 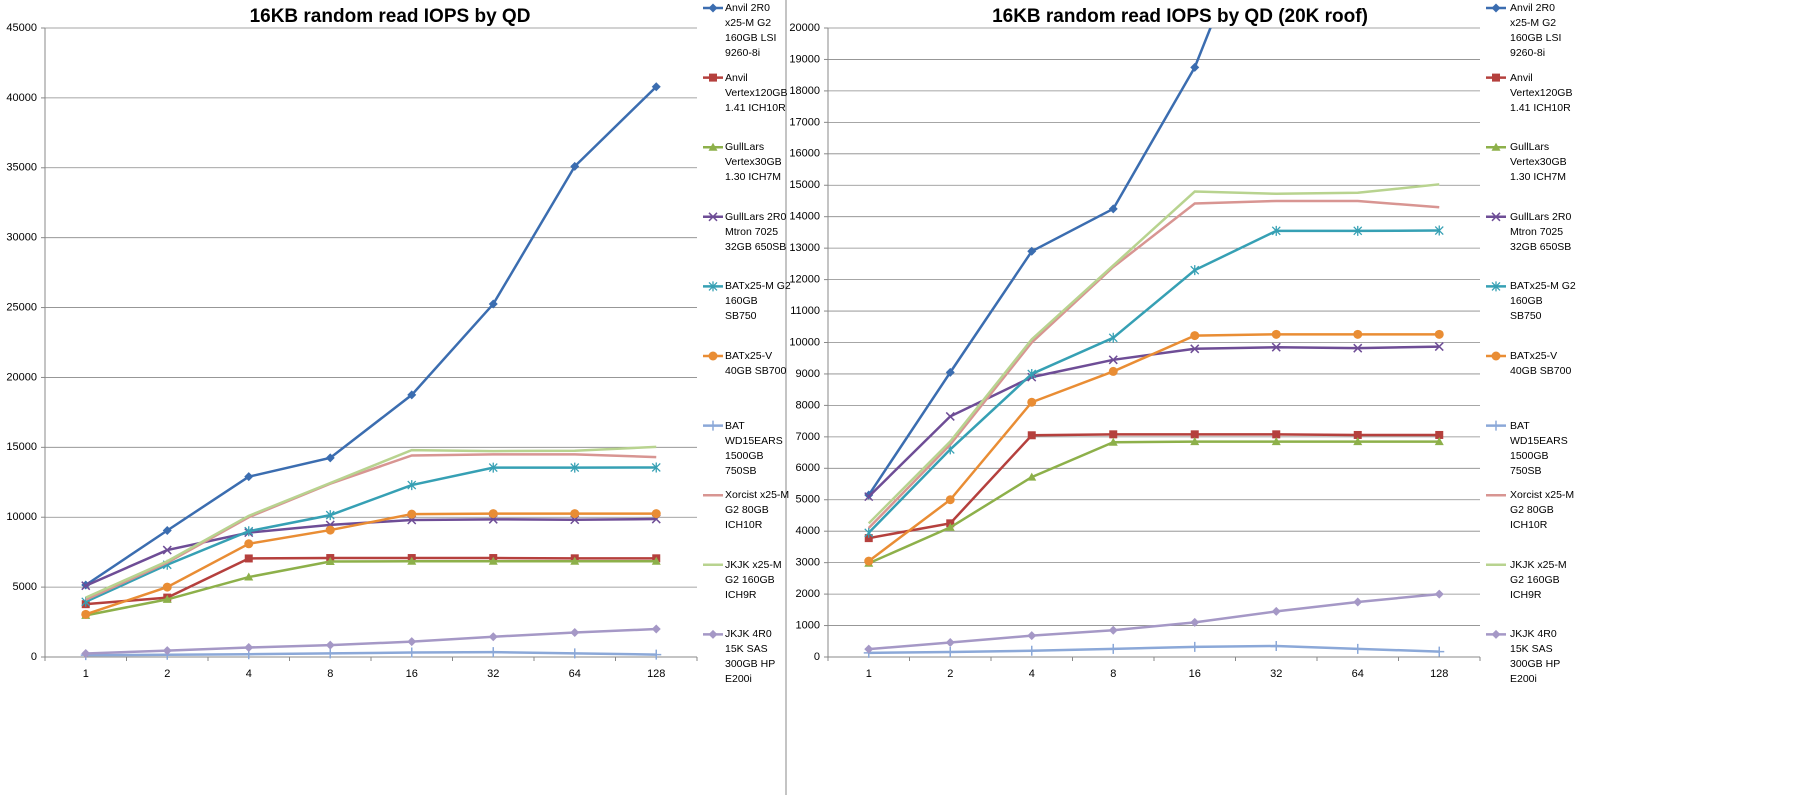 What do you see at coordinates (804, 280) in the screenshot?
I see `y-tick-label: 12000` at bounding box center [804, 280].